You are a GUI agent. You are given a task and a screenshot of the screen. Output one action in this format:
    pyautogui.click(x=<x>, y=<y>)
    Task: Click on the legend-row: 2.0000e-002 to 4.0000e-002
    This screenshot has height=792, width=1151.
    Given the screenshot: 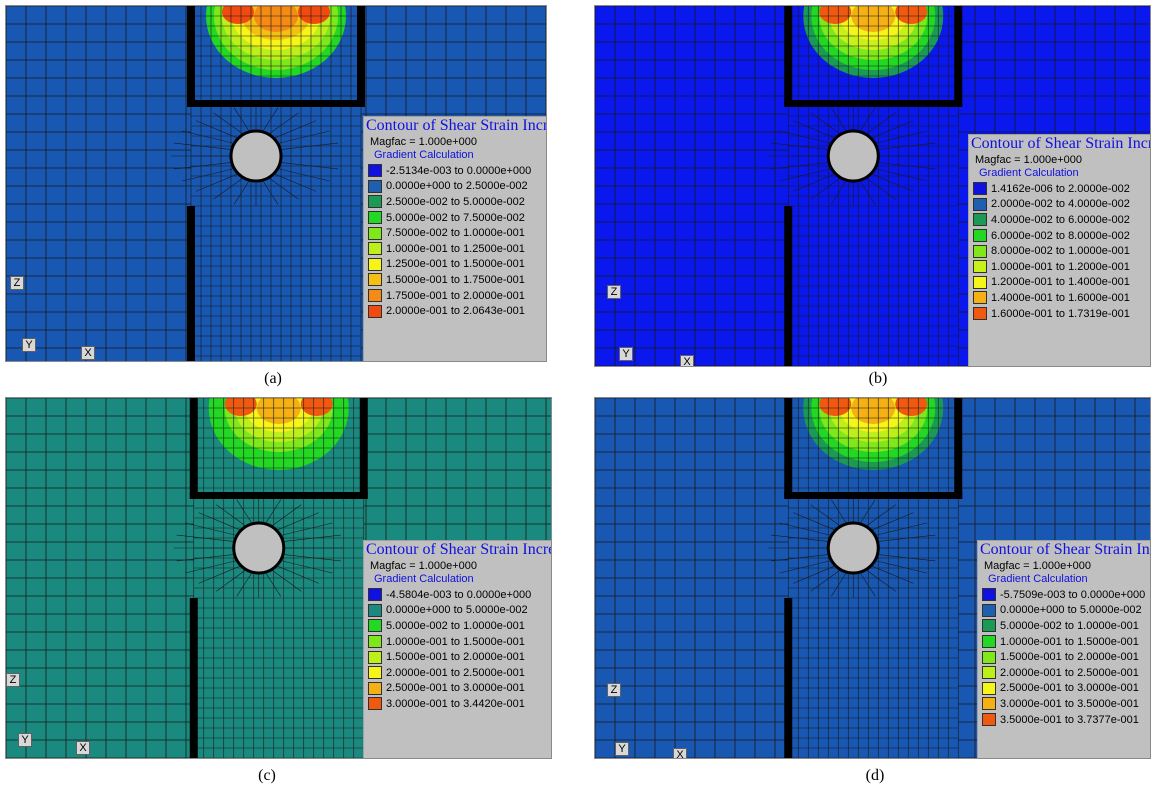 What is the action you would take?
    pyautogui.click(x=1061, y=205)
    